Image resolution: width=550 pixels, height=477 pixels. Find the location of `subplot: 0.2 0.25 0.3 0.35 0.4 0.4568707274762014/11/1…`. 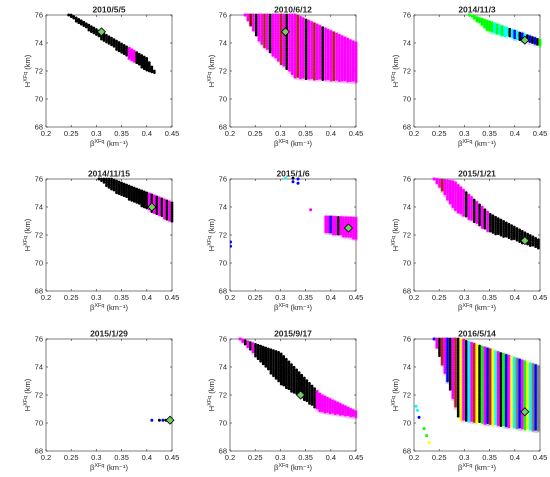

subplot: 0.2 0.25 0.3 0.35 0.4 0.4568707274762014/11/1… is located at coordinates (101, 241).